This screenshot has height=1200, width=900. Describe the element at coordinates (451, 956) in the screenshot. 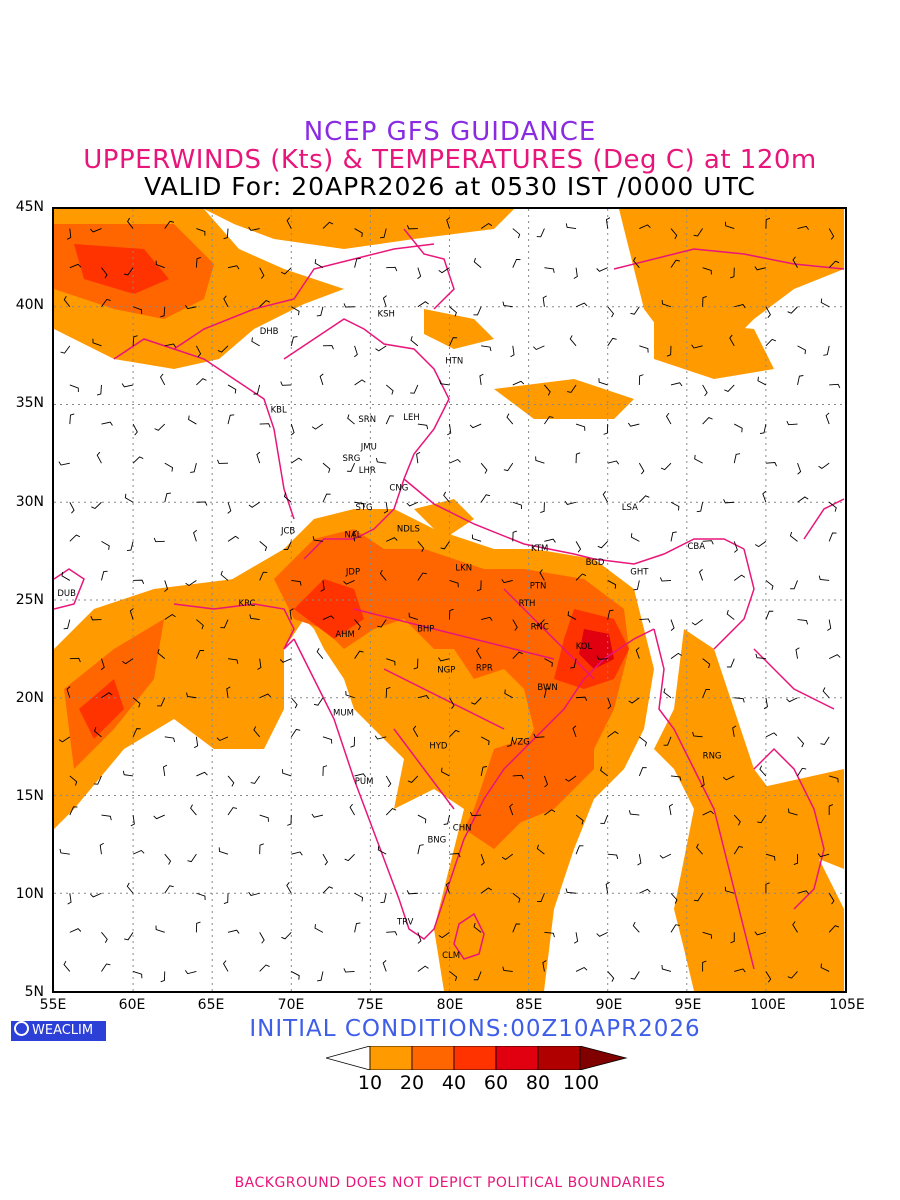

I see `city-label-clm: CLM` at that location.